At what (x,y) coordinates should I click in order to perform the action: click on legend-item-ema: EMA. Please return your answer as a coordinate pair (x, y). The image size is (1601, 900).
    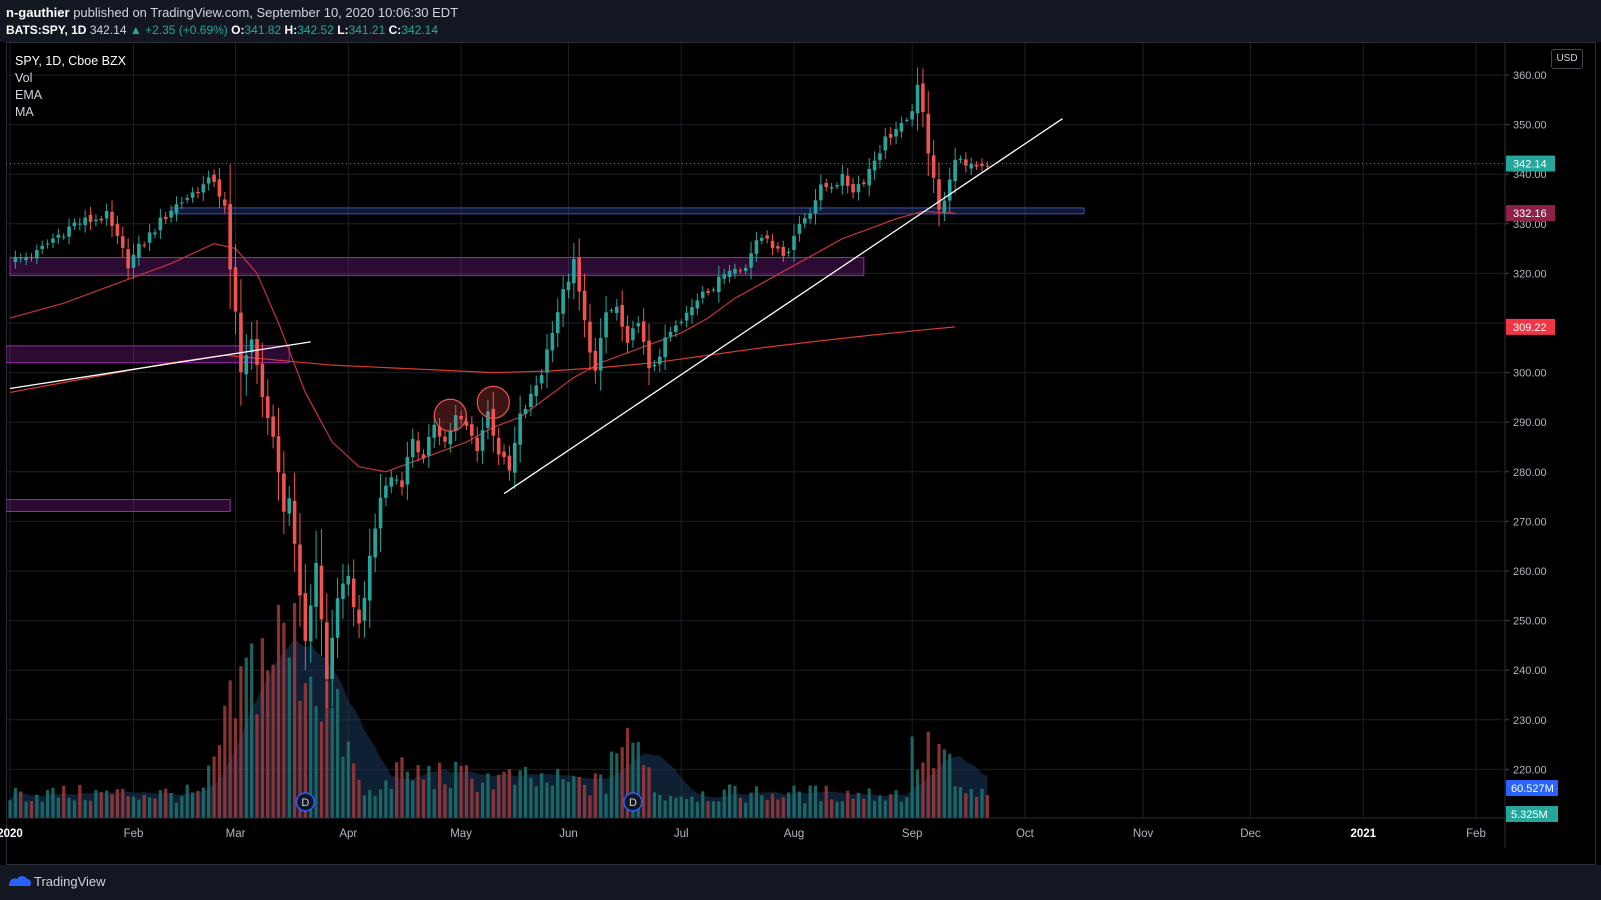
    Looking at the image, I should click on (29, 95).